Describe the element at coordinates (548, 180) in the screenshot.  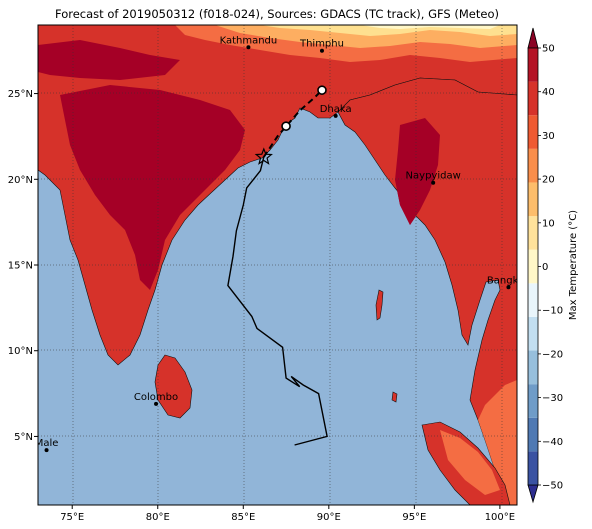
I see `colorbar-tick-label: 20` at that location.